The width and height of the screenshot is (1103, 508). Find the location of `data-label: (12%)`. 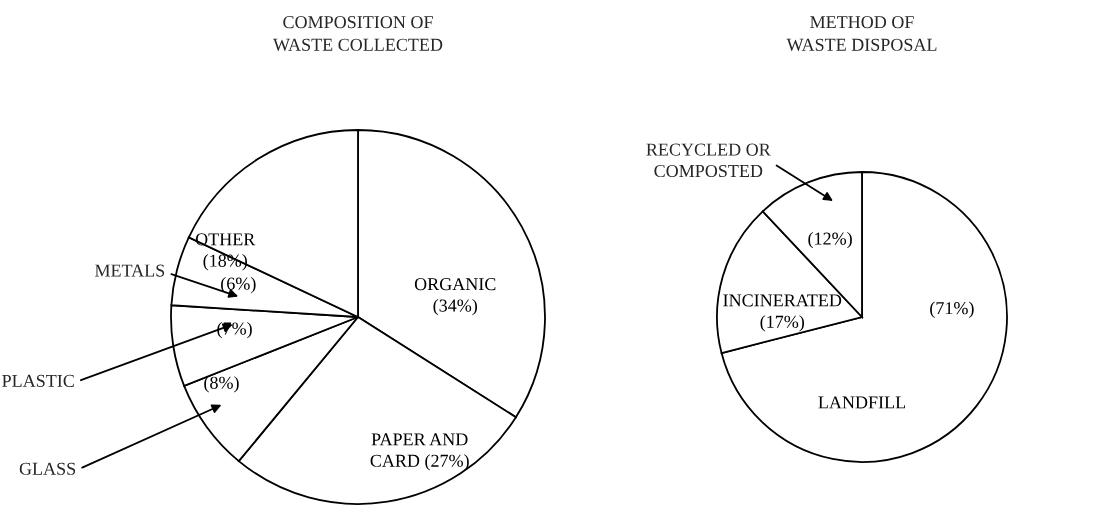

data-label: (12%) is located at coordinates (830, 240).